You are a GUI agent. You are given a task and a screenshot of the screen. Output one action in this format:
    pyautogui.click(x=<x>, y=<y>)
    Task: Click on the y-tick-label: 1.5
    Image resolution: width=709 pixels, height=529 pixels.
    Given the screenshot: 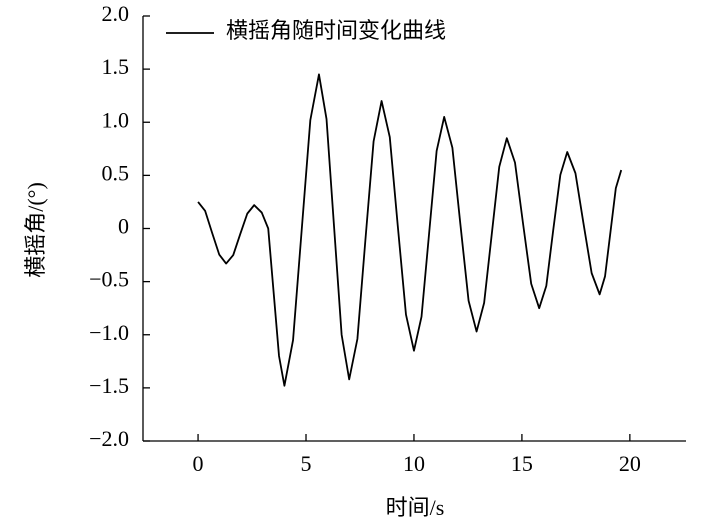 What is the action you would take?
    pyautogui.click(x=116, y=66)
    